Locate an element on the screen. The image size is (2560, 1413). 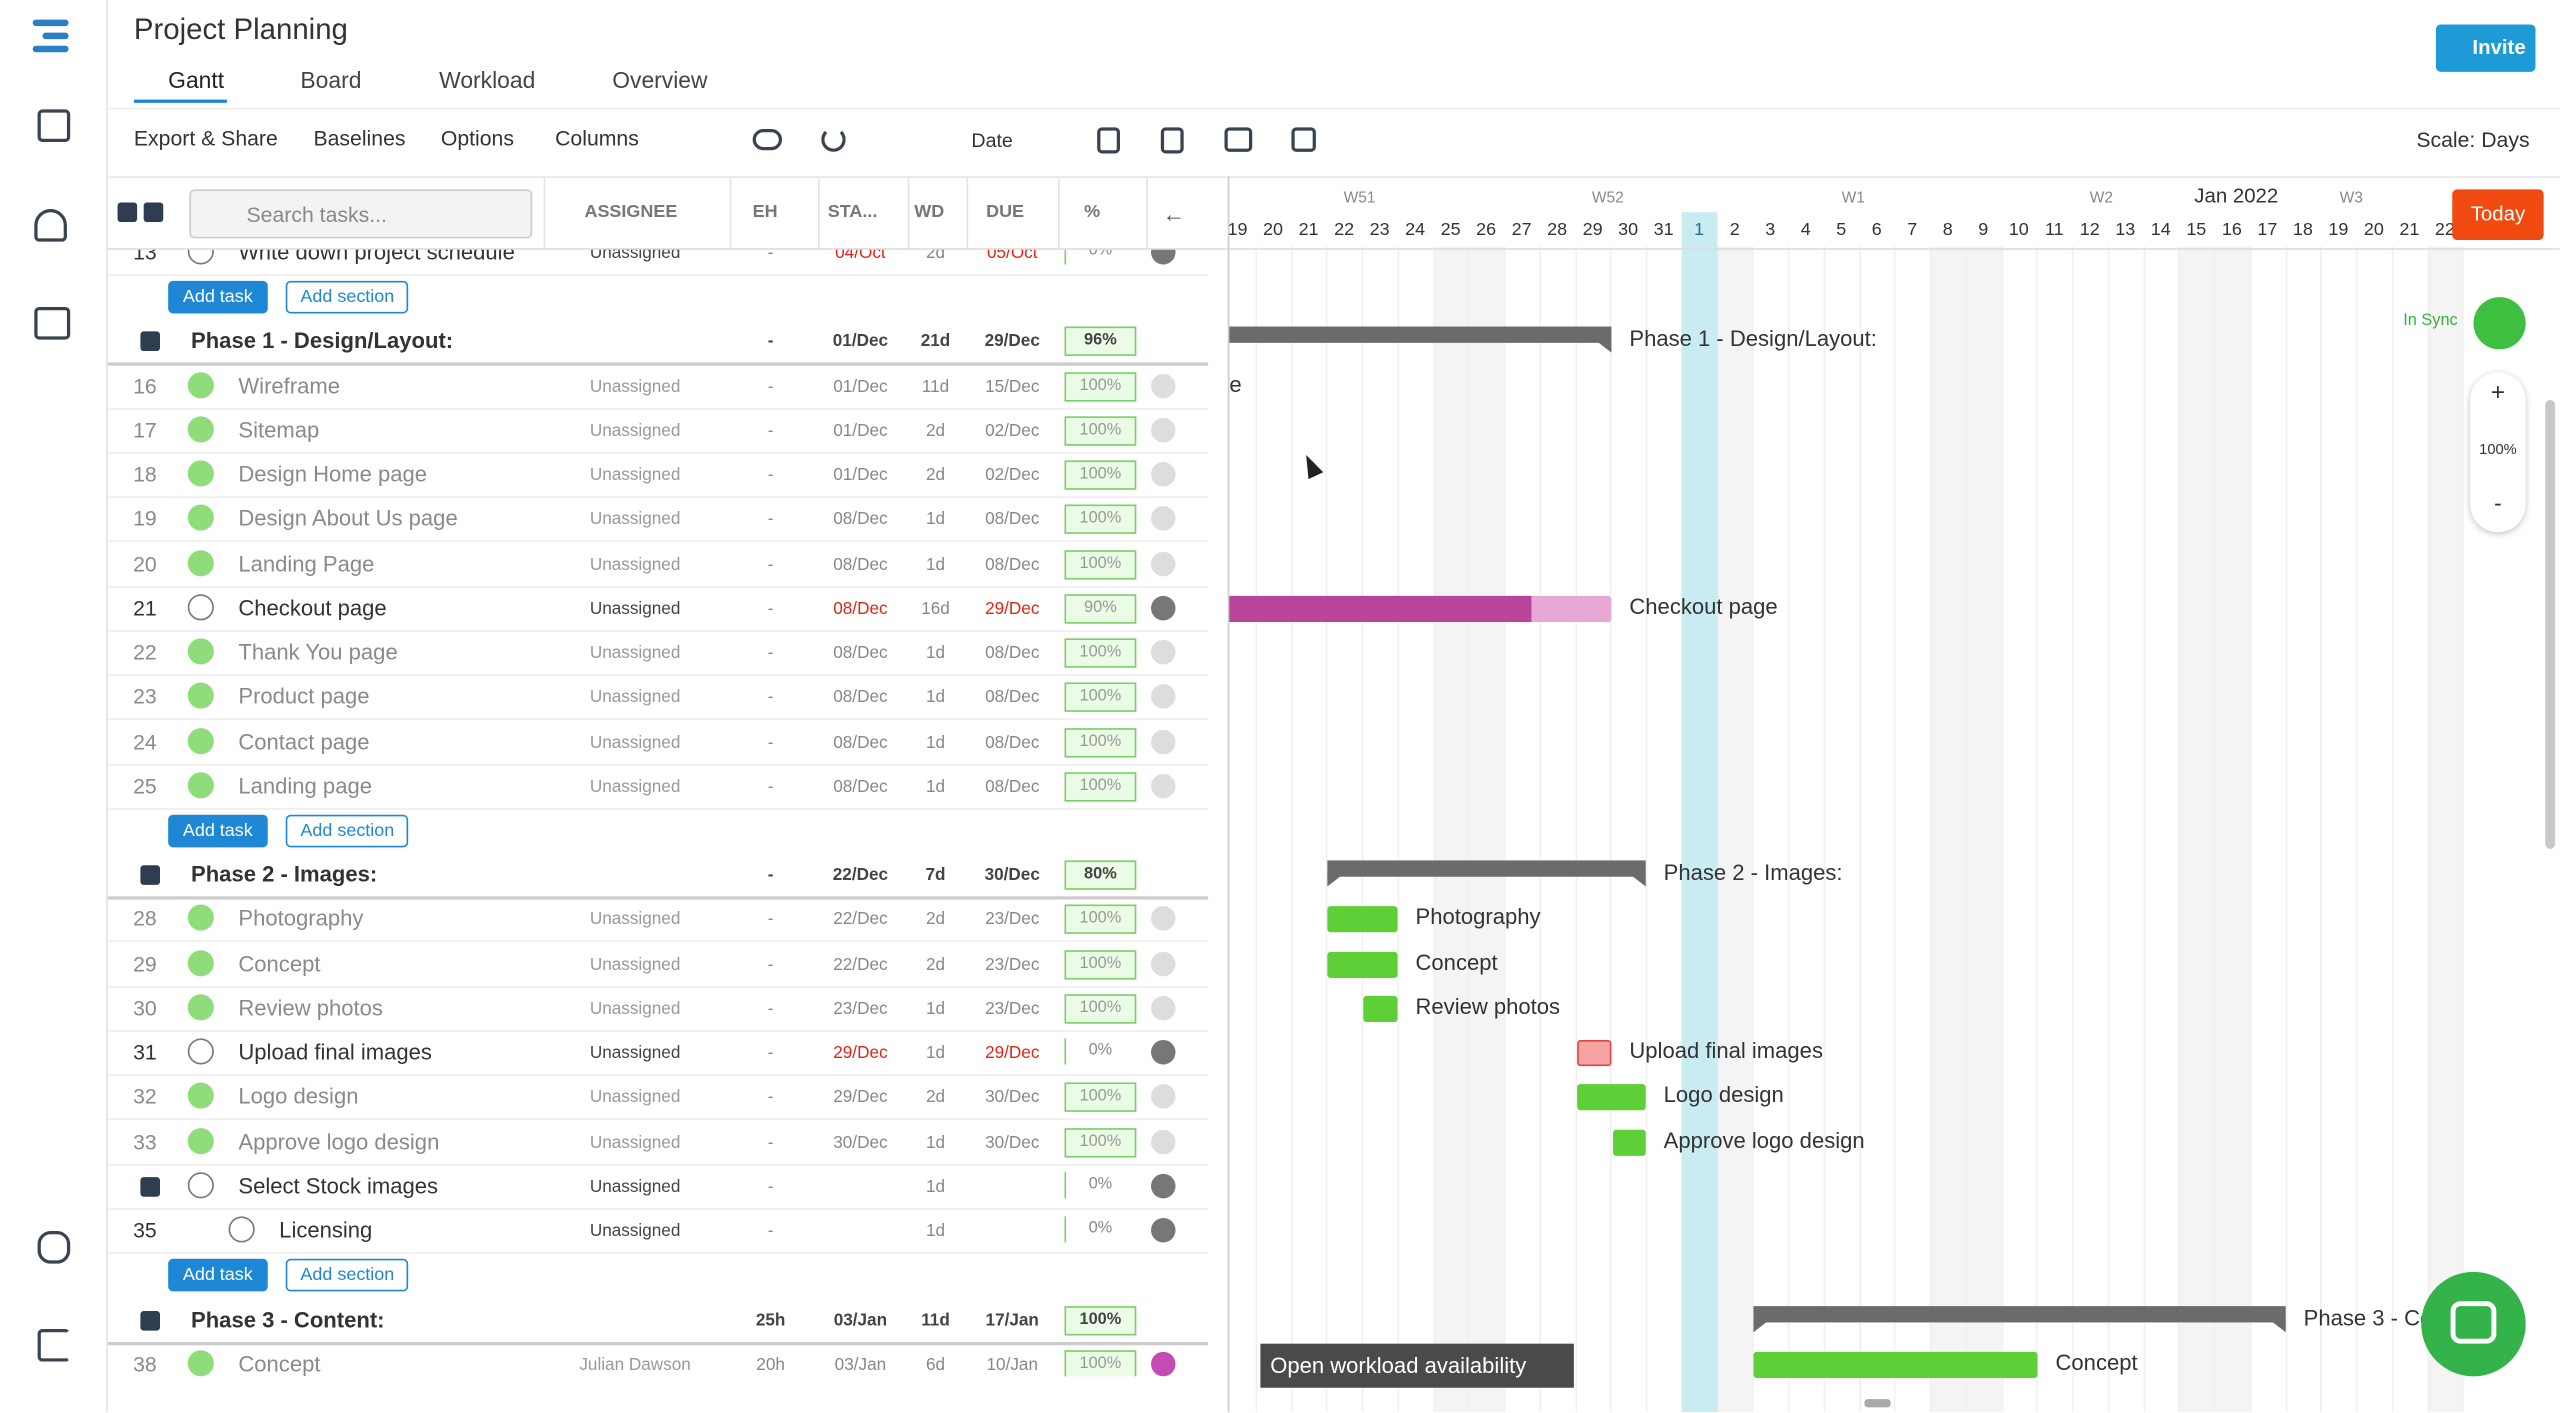
collapse-all is located at coordinates (153, 212).